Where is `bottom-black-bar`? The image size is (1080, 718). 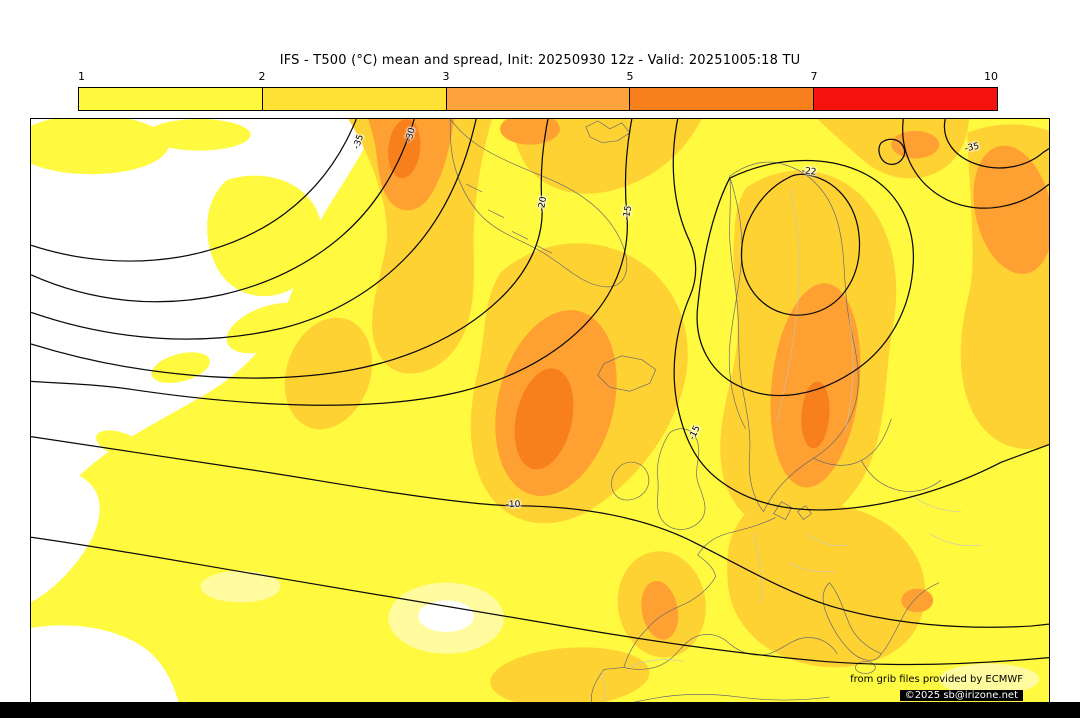
bottom-black-bar is located at coordinates (540, 710).